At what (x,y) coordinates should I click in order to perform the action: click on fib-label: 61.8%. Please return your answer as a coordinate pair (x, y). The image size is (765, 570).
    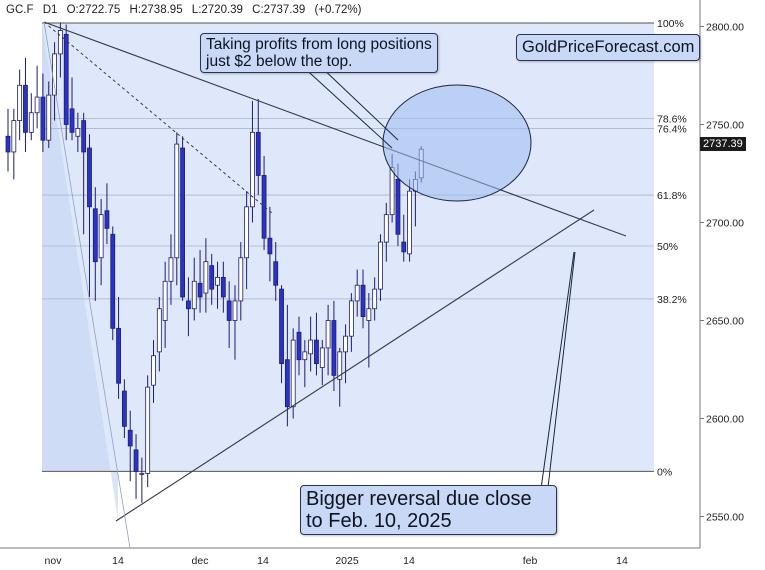
    Looking at the image, I should click on (672, 196).